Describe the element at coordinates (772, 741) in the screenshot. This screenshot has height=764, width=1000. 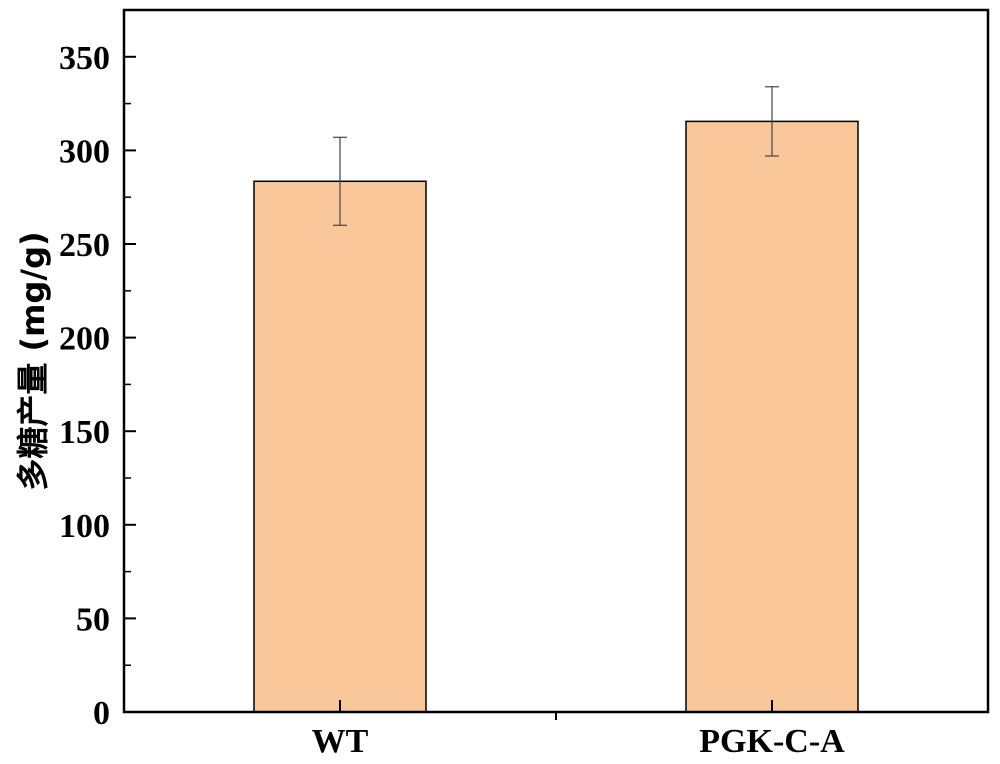
I see `x-tick-label: PGK-C-A` at that location.